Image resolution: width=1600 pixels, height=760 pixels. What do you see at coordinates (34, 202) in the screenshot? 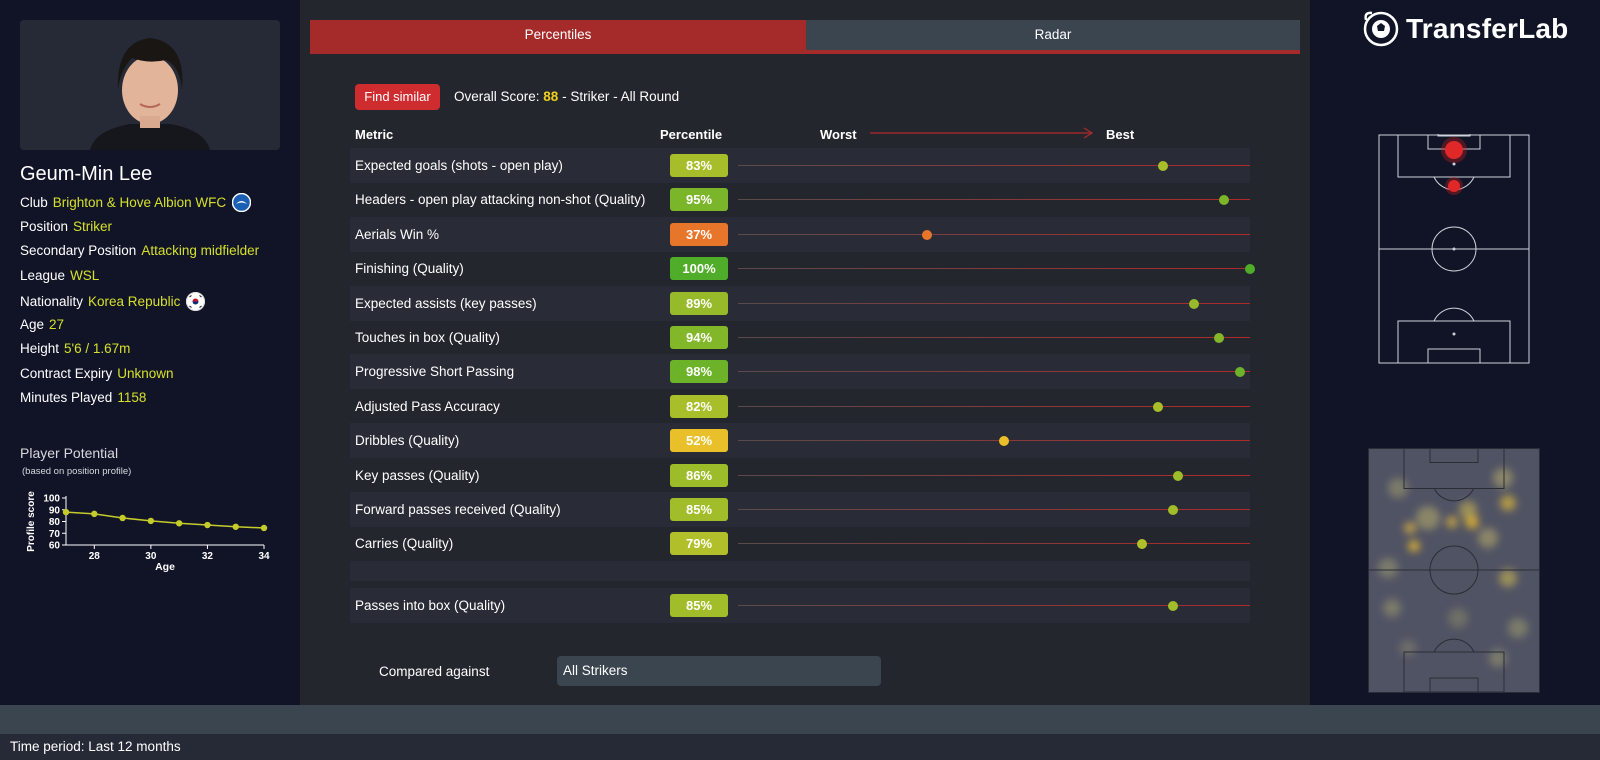
I see `info-label: Club` at bounding box center [34, 202].